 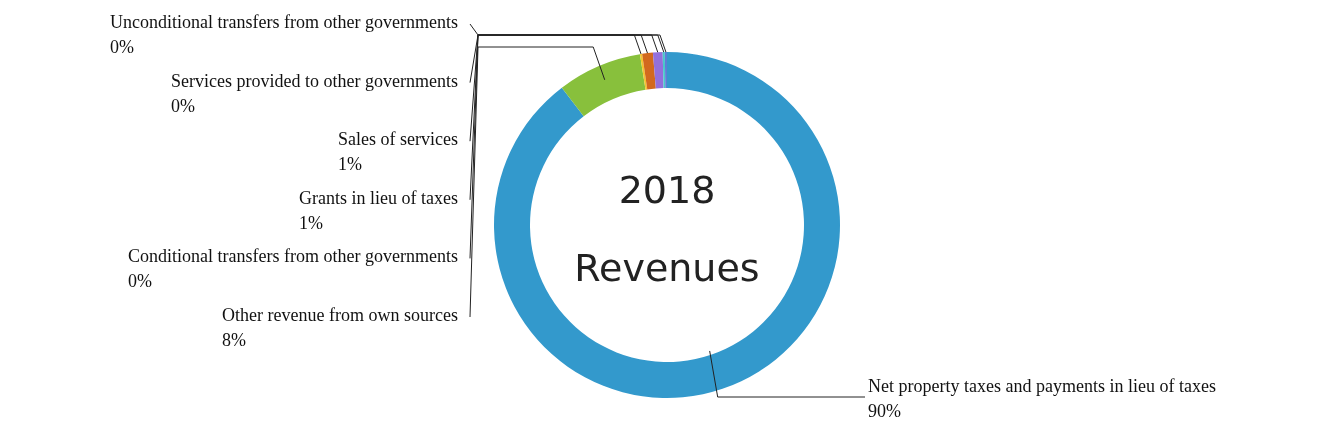 What do you see at coordinates (667, 229) in the screenshot?
I see `text: 2018 Revenues` at bounding box center [667, 229].